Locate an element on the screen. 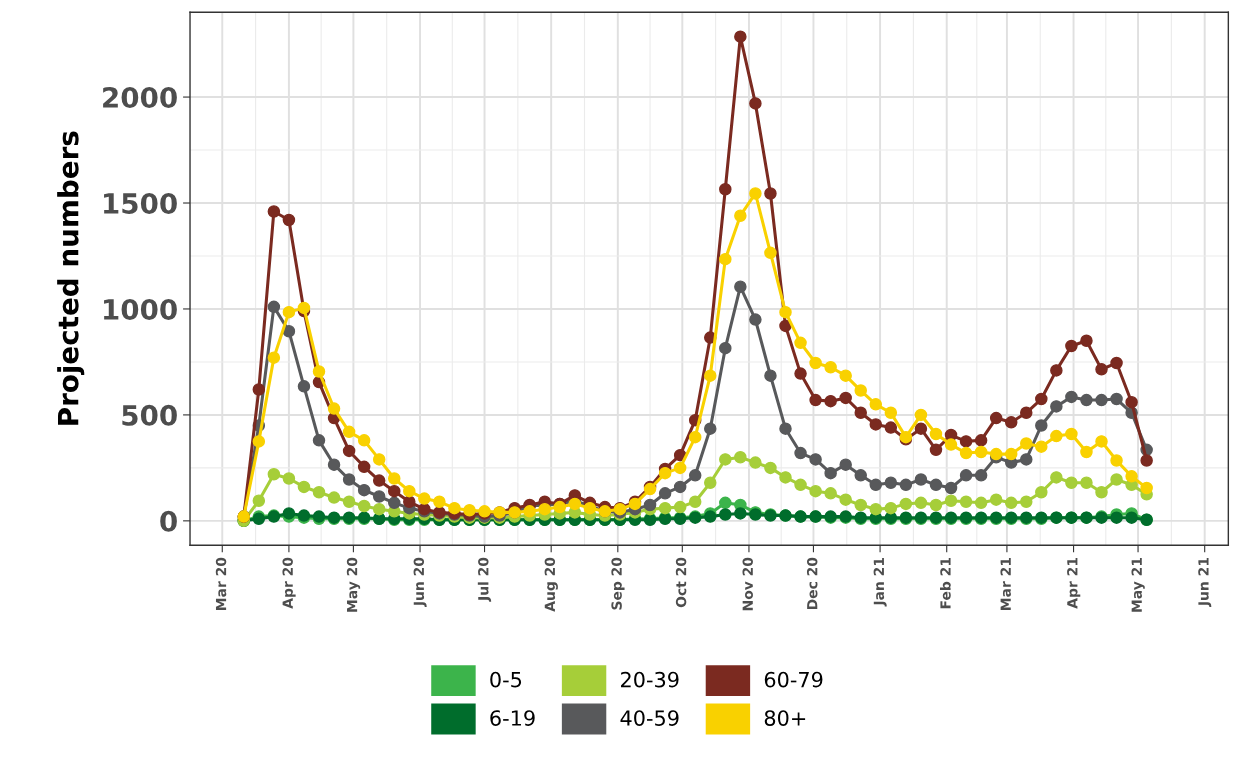 This screenshot has width=1242, height=769. x-tick-label: Sep 20 is located at coordinates (618, 583).